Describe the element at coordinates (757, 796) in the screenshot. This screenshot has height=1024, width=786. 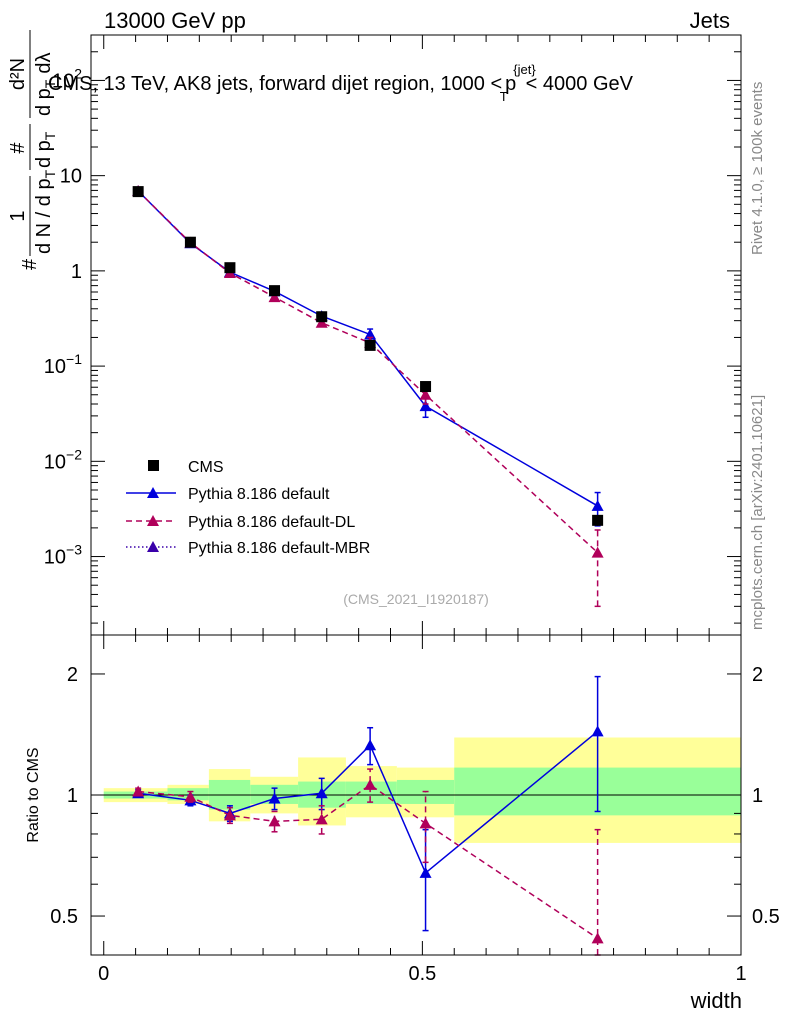
I see `ratio-ytick-label-right: 1` at that location.